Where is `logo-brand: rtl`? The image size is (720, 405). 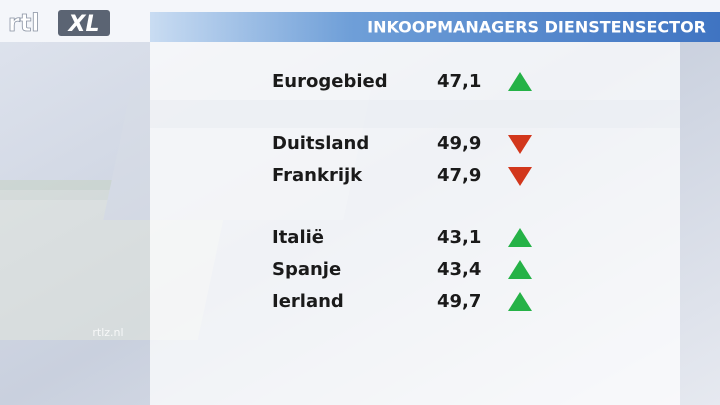
logo-brand: rtl is located at coordinates (24, 23).